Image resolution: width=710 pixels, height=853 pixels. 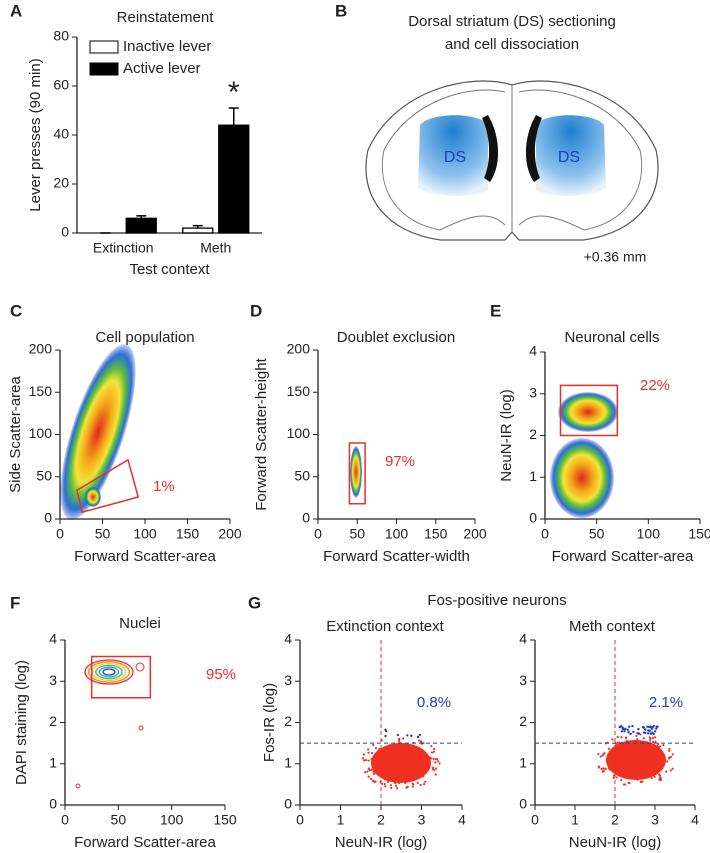 I want to click on x-tick-label: 100, so click(x=649, y=534).